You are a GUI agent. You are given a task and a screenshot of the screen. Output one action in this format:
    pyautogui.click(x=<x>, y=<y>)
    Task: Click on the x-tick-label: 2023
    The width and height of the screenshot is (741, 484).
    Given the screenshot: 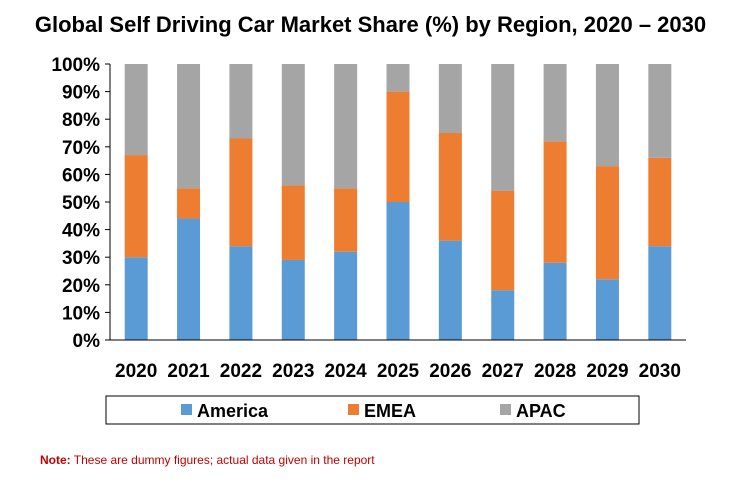 What is the action you would take?
    pyautogui.click(x=293, y=371)
    